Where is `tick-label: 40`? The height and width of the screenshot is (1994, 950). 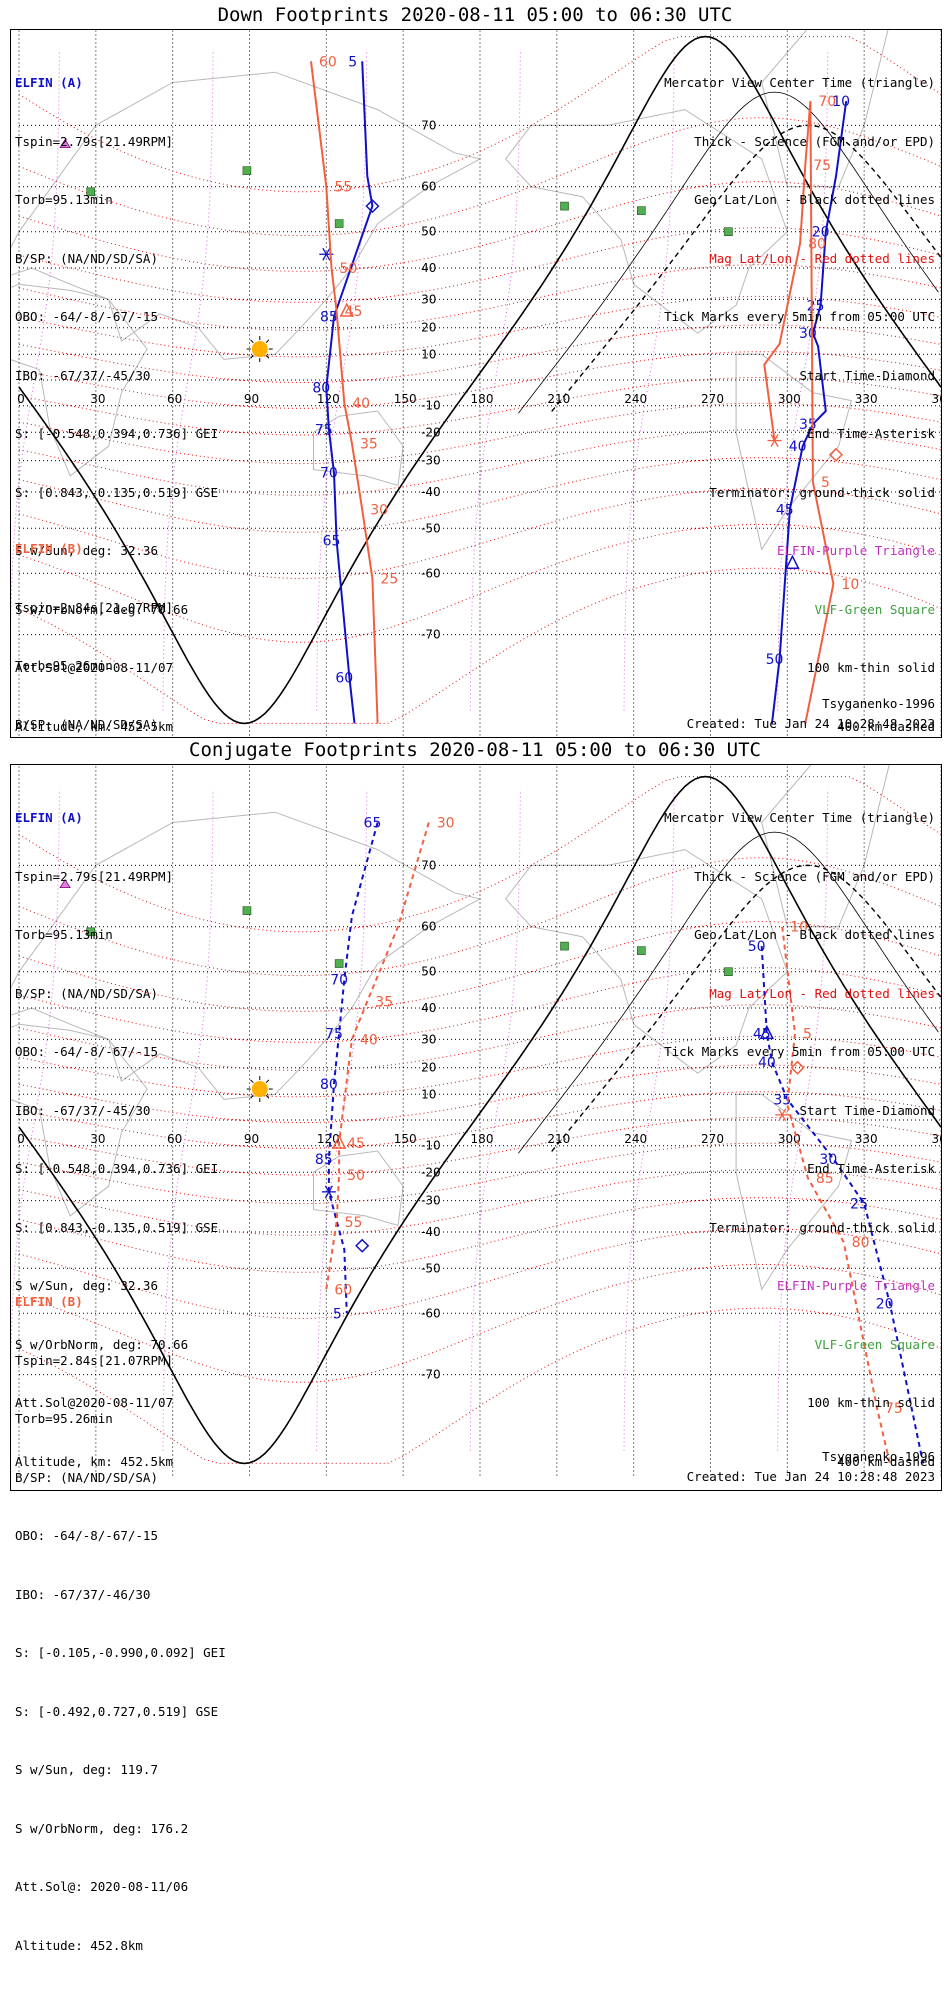 tick-label: 40 is located at coordinates (798, 447).